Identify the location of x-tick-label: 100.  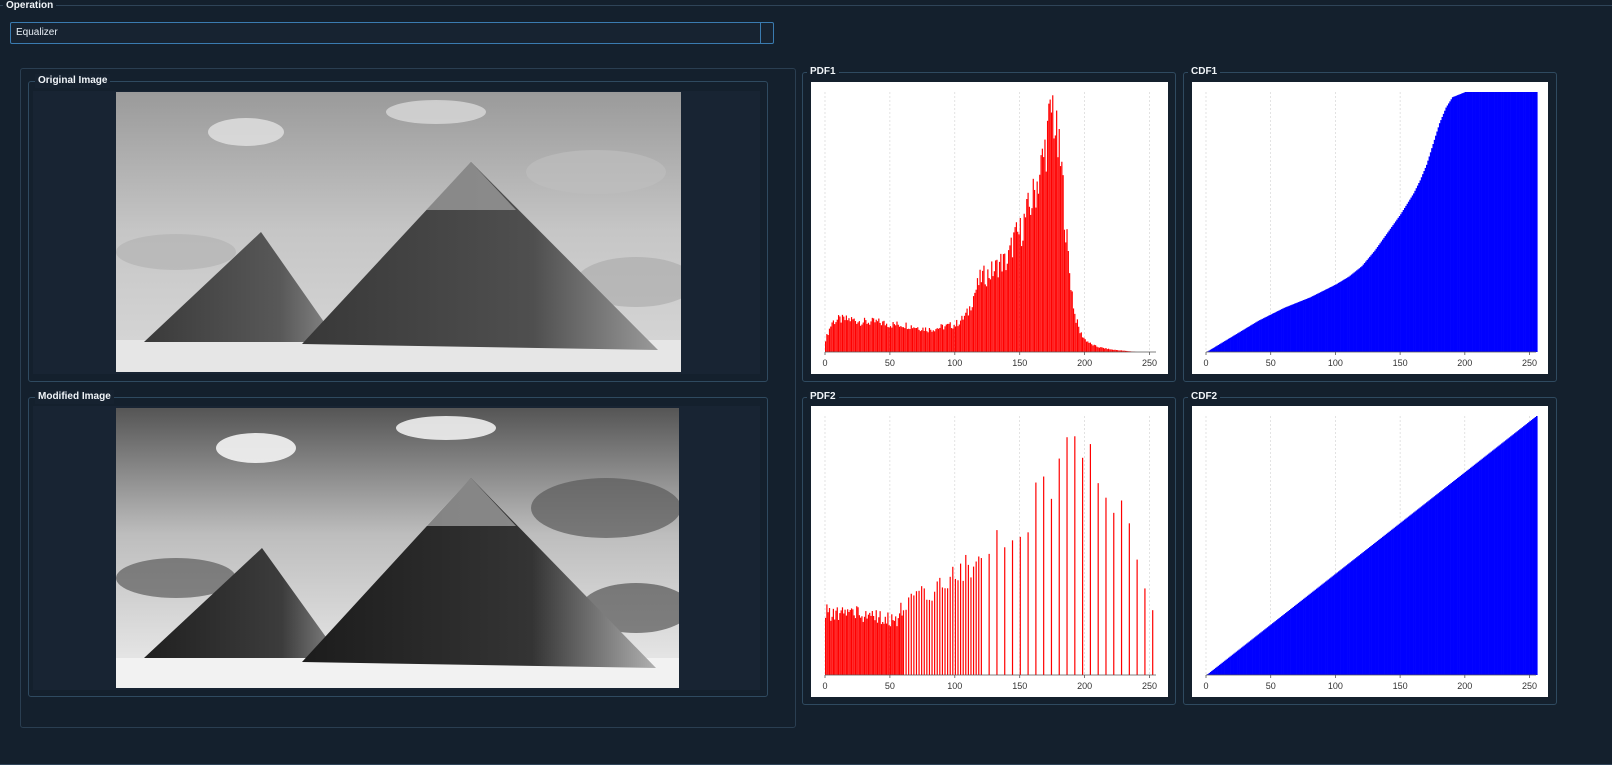
(1335, 363).